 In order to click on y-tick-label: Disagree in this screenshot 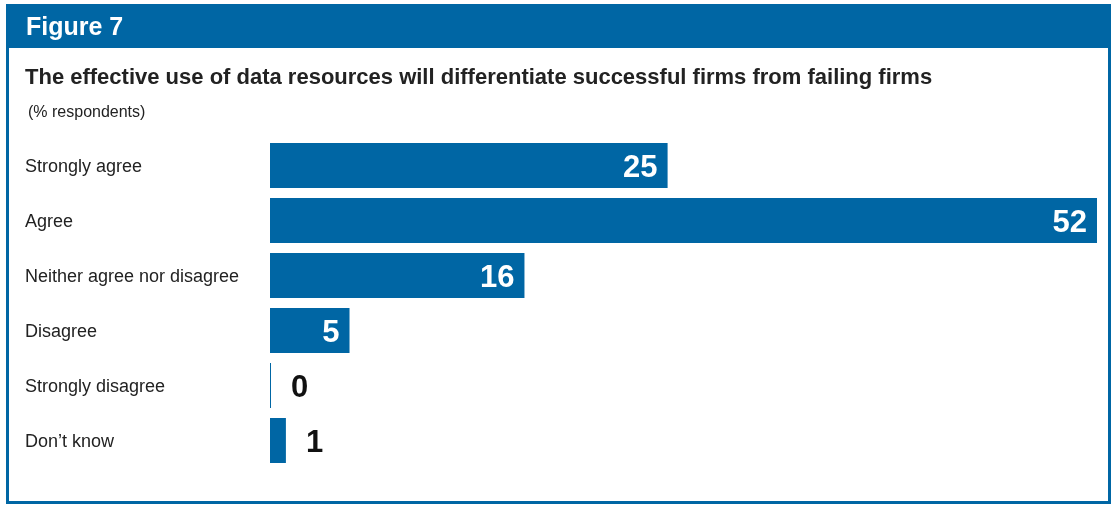, I will do `click(61, 330)`.